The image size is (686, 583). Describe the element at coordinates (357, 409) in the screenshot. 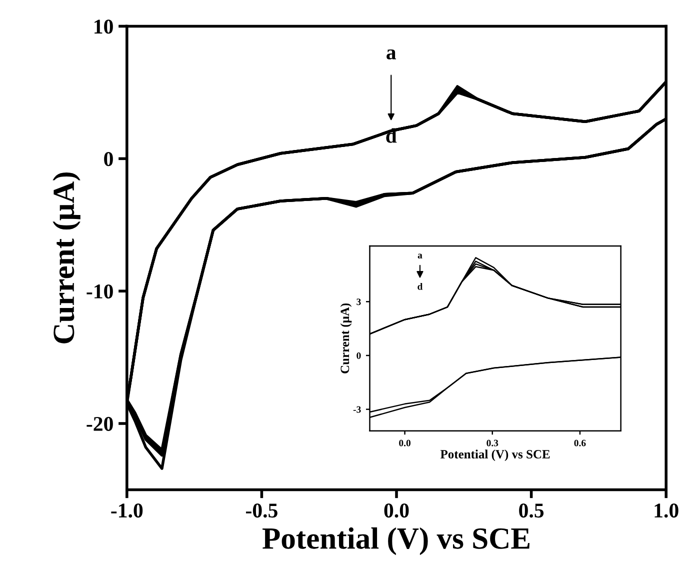

I see `y-tick-label: -3` at that location.